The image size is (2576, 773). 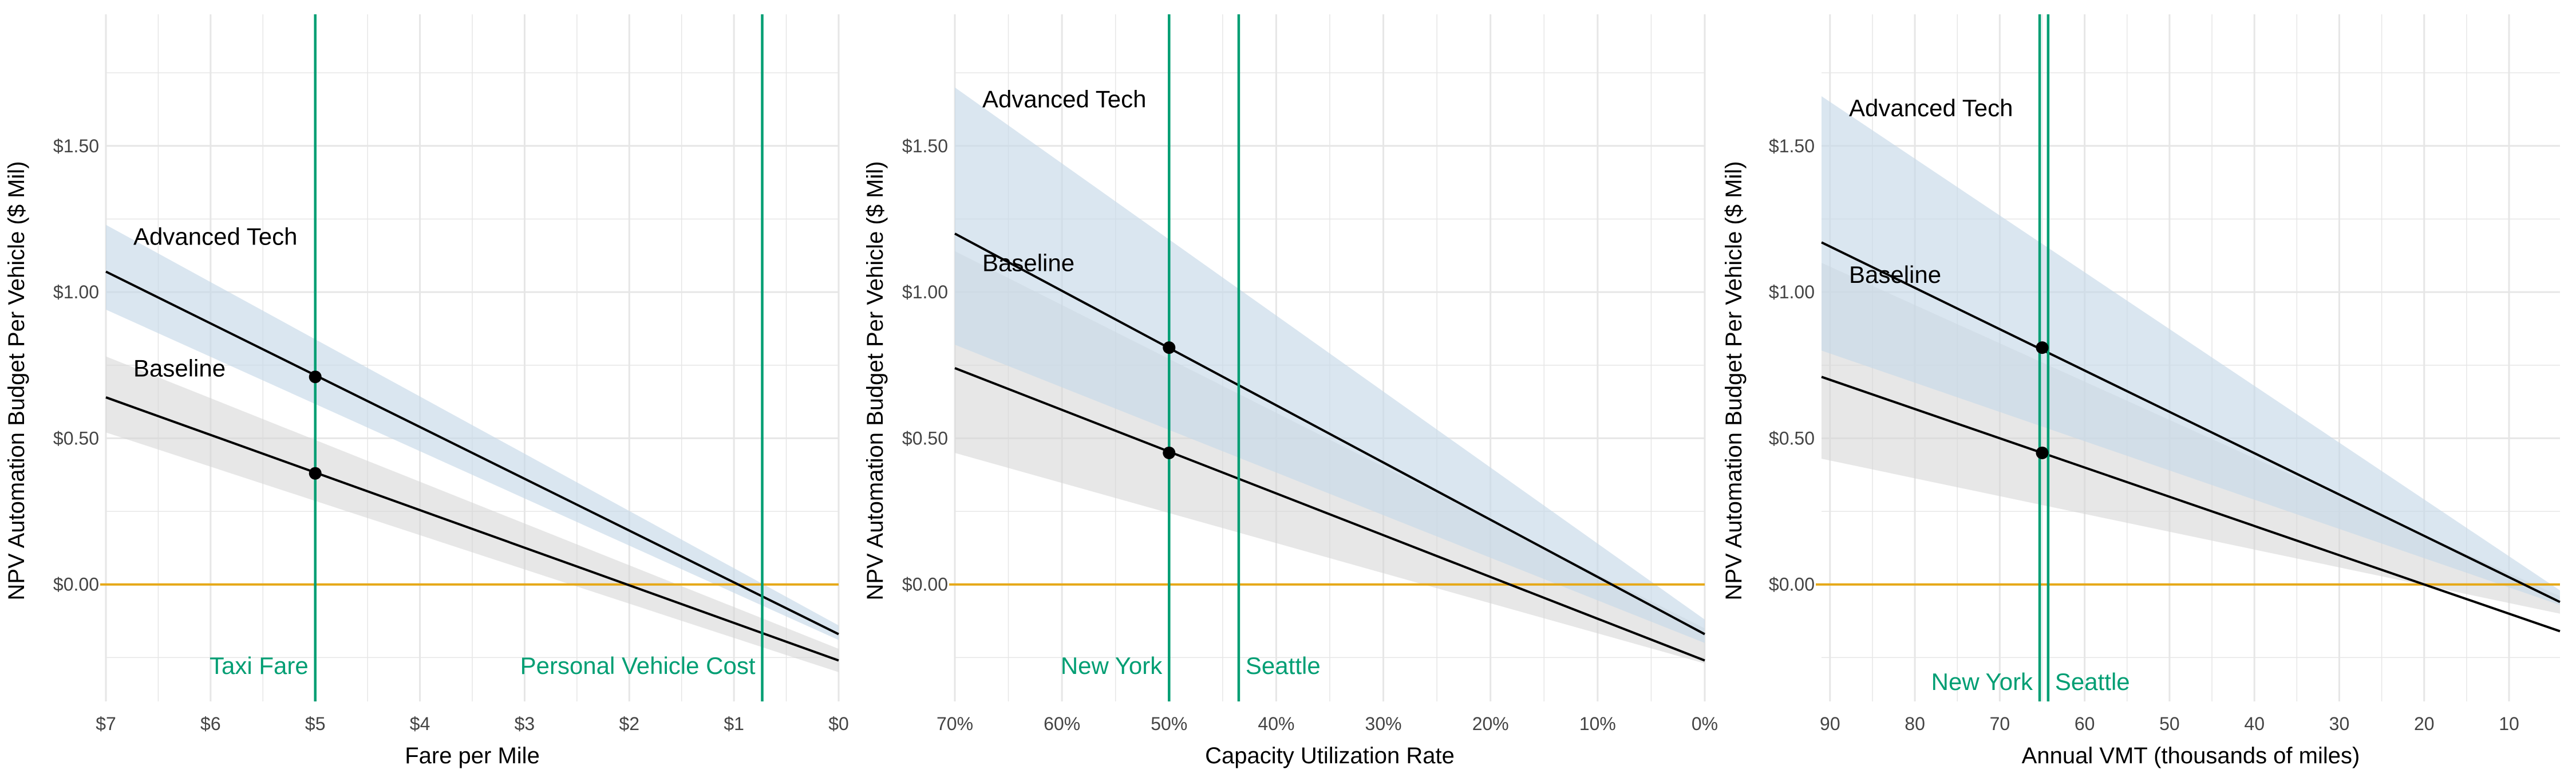 I want to click on x-tick-label: $0, so click(x=838, y=723).